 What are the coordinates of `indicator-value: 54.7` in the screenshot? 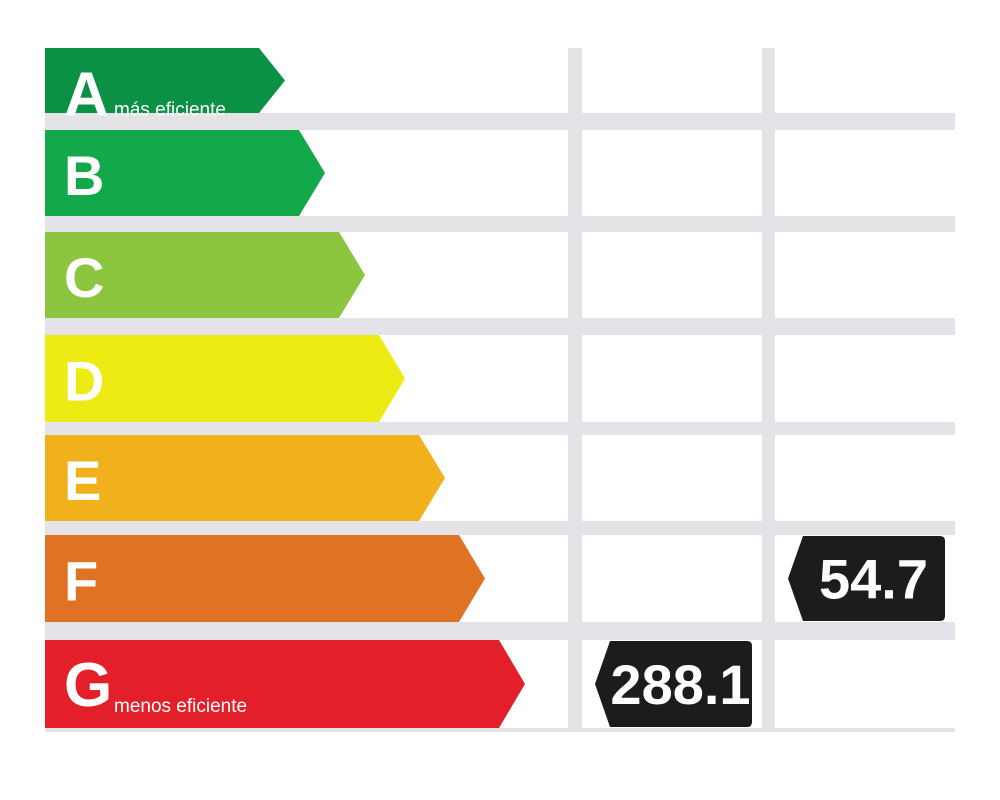 It's located at (873, 579).